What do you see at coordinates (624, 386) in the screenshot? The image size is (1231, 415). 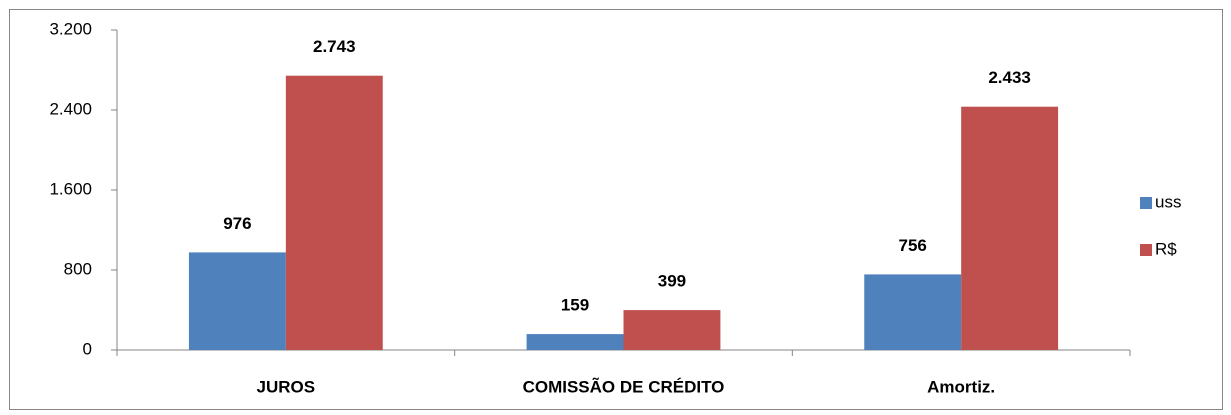 I see `x-tick-label: COMISSÃO DE CRÉDITO` at bounding box center [624, 386].